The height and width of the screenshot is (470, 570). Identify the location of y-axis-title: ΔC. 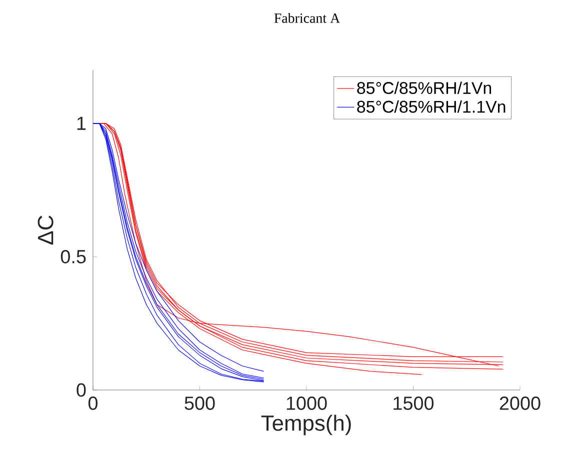
(46, 230).